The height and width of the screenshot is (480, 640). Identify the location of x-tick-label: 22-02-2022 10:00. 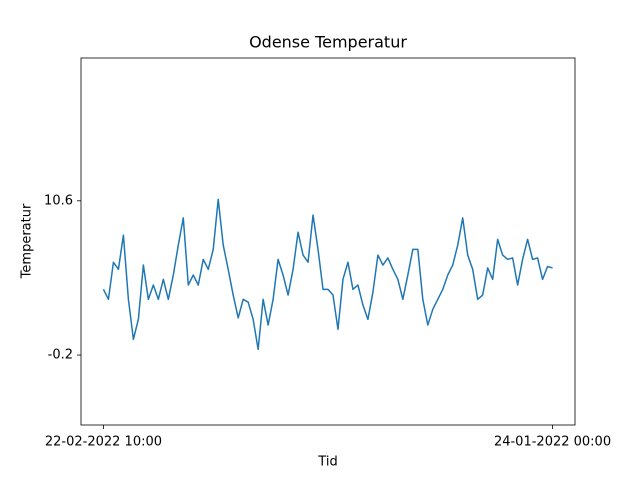
(103, 442).